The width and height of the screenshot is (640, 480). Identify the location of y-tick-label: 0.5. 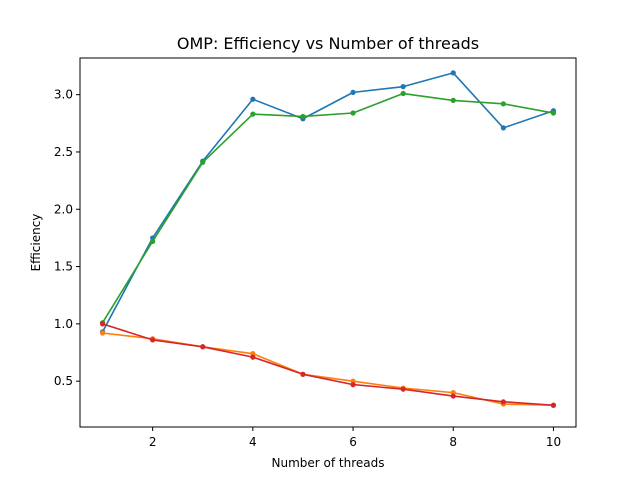
(63, 381).